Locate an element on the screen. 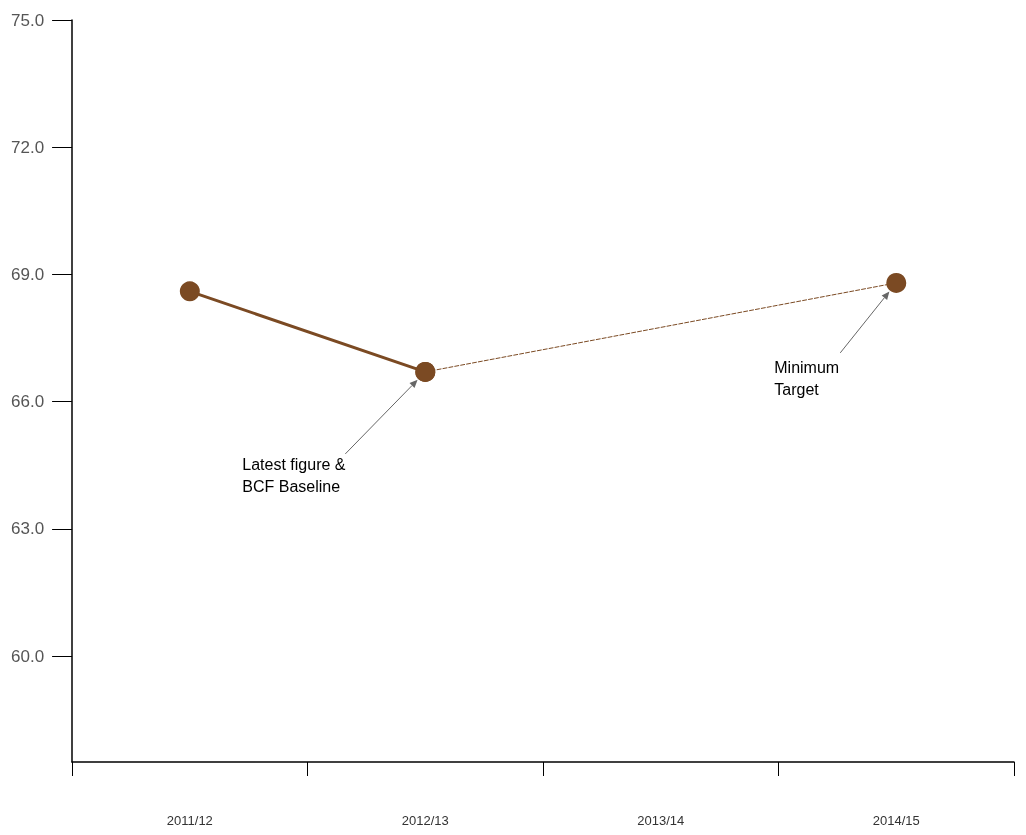 The image size is (1026, 835). y-tick-label: 60.0 is located at coordinates (27, 656).